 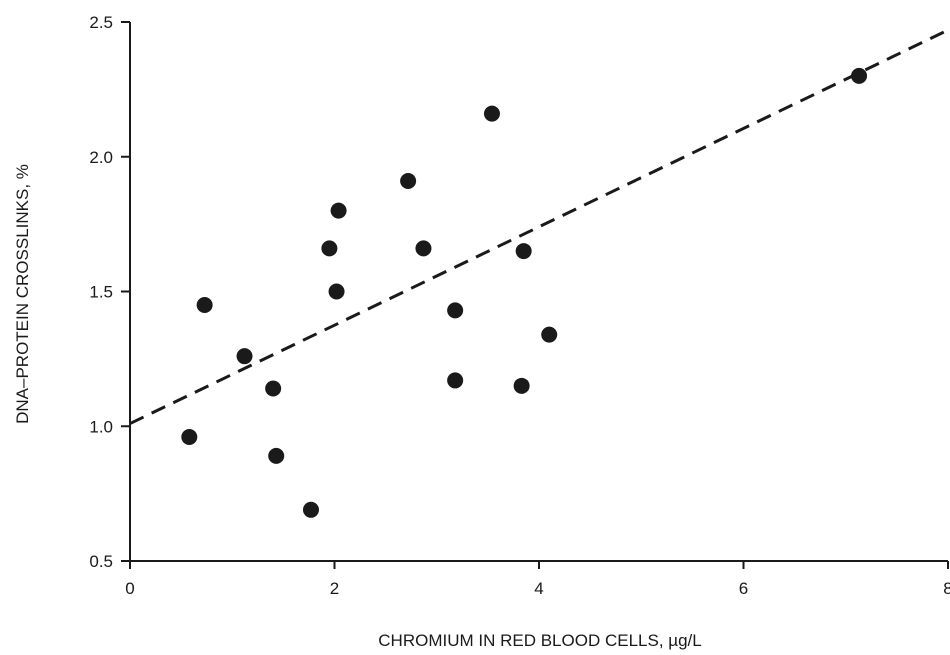 I want to click on y-tick-label: 0.5, so click(x=101, y=561).